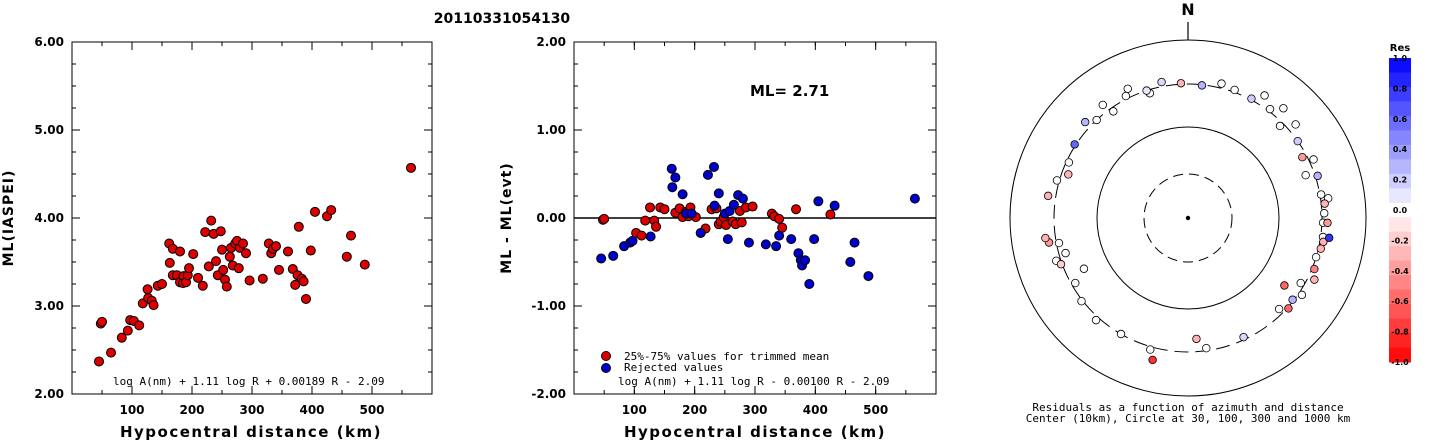 This screenshot has width=1437, height=441. I want to click on center-marker, so click(1188, 218).